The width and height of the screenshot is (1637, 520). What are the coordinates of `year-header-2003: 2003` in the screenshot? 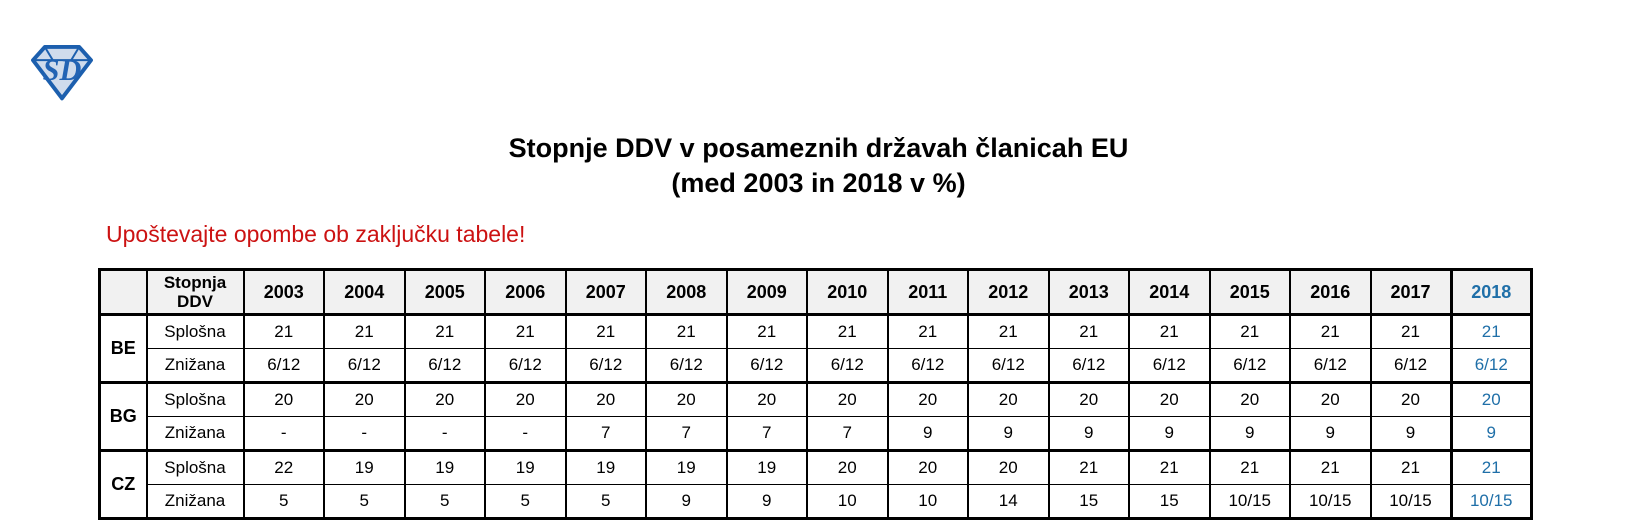 It's located at (283, 292).